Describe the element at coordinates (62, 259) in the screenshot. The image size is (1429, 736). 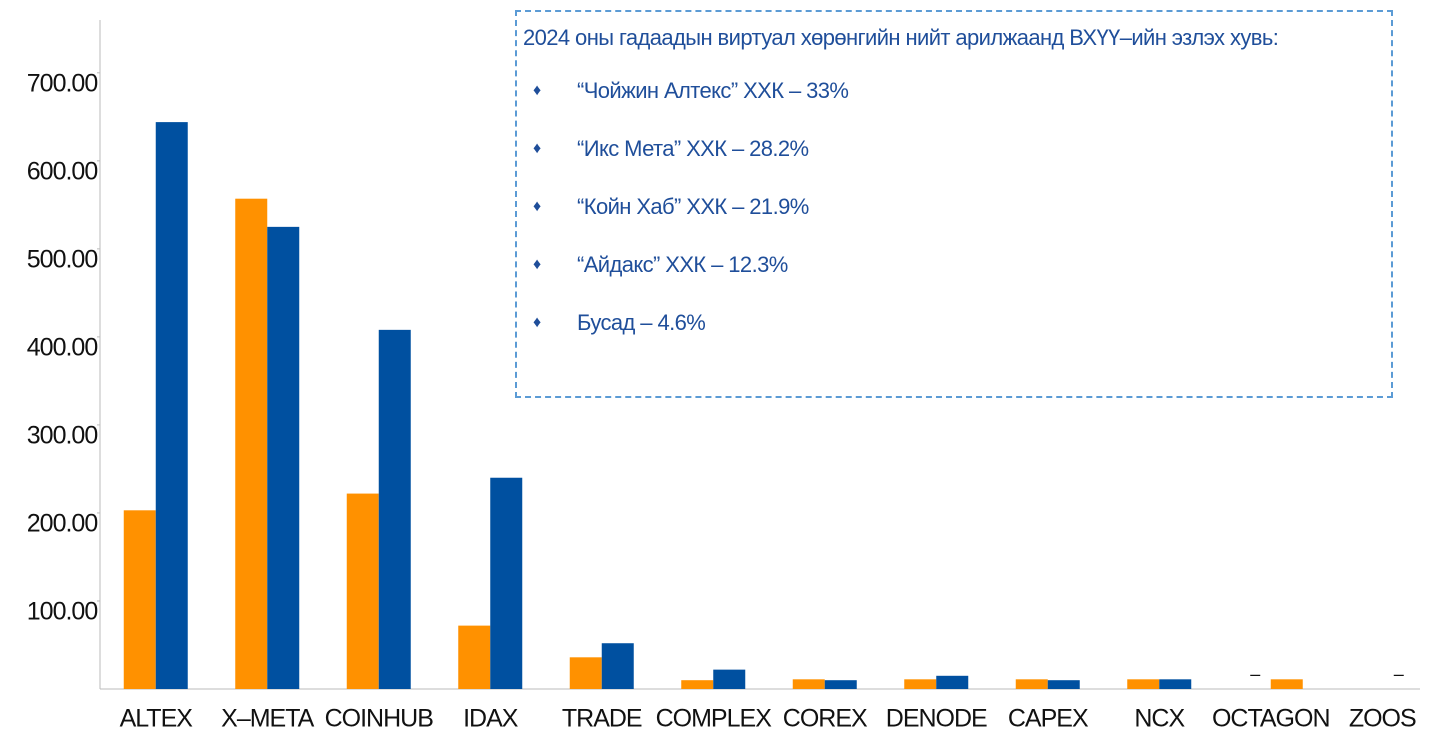
I see `y-tick-label: 500.00` at that location.